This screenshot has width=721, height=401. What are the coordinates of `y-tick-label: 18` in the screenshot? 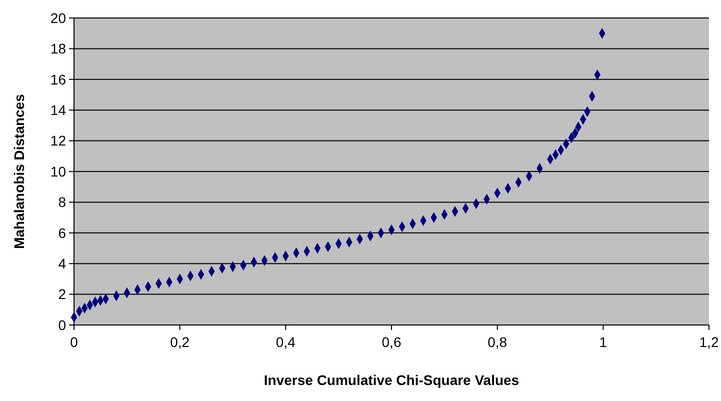 It's located at (58, 48).